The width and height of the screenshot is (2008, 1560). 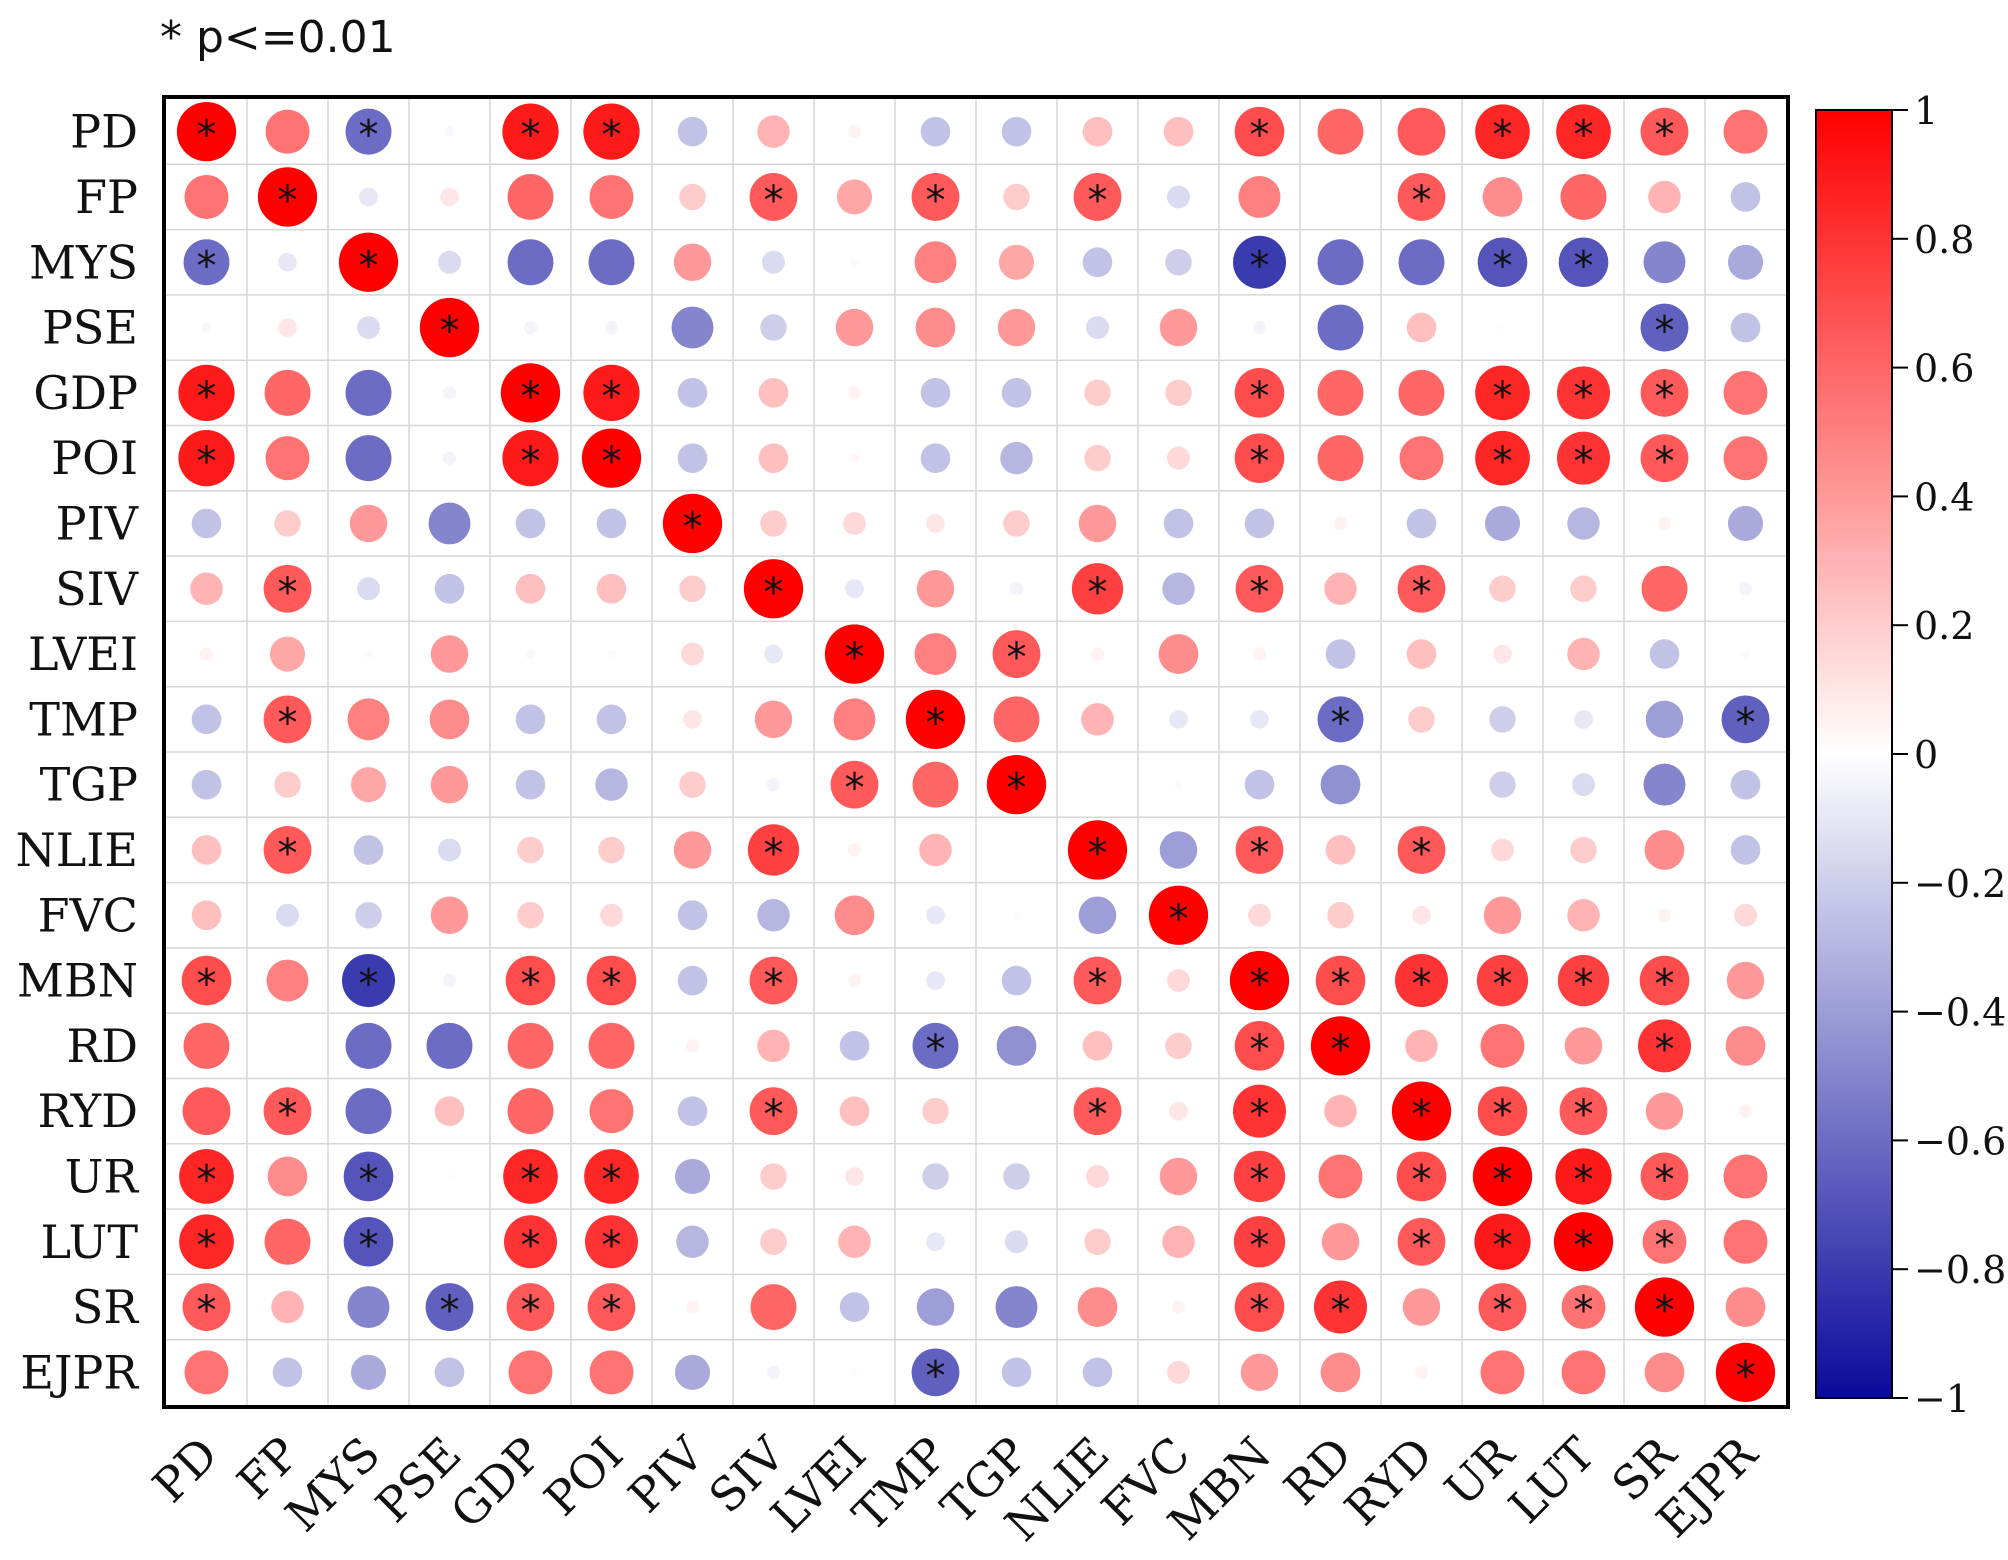 What do you see at coordinates (1097, 458) in the screenshot?
I see `corr-circle-POI-NLIE` at bounding box center [1097, 458].